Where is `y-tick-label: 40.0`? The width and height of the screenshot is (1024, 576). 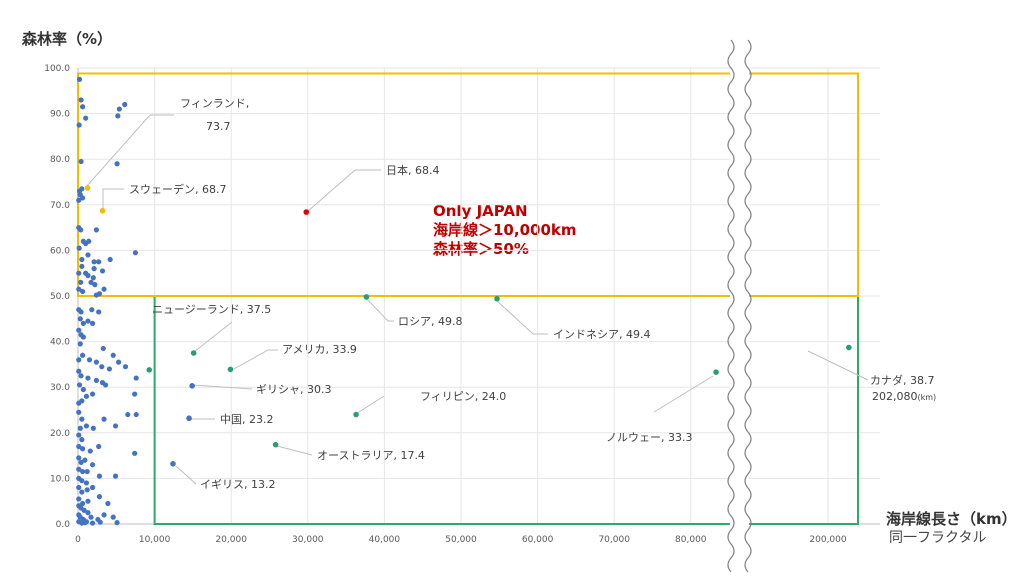 y-tick-label: 40.0 is located at coordinates (60, 343).